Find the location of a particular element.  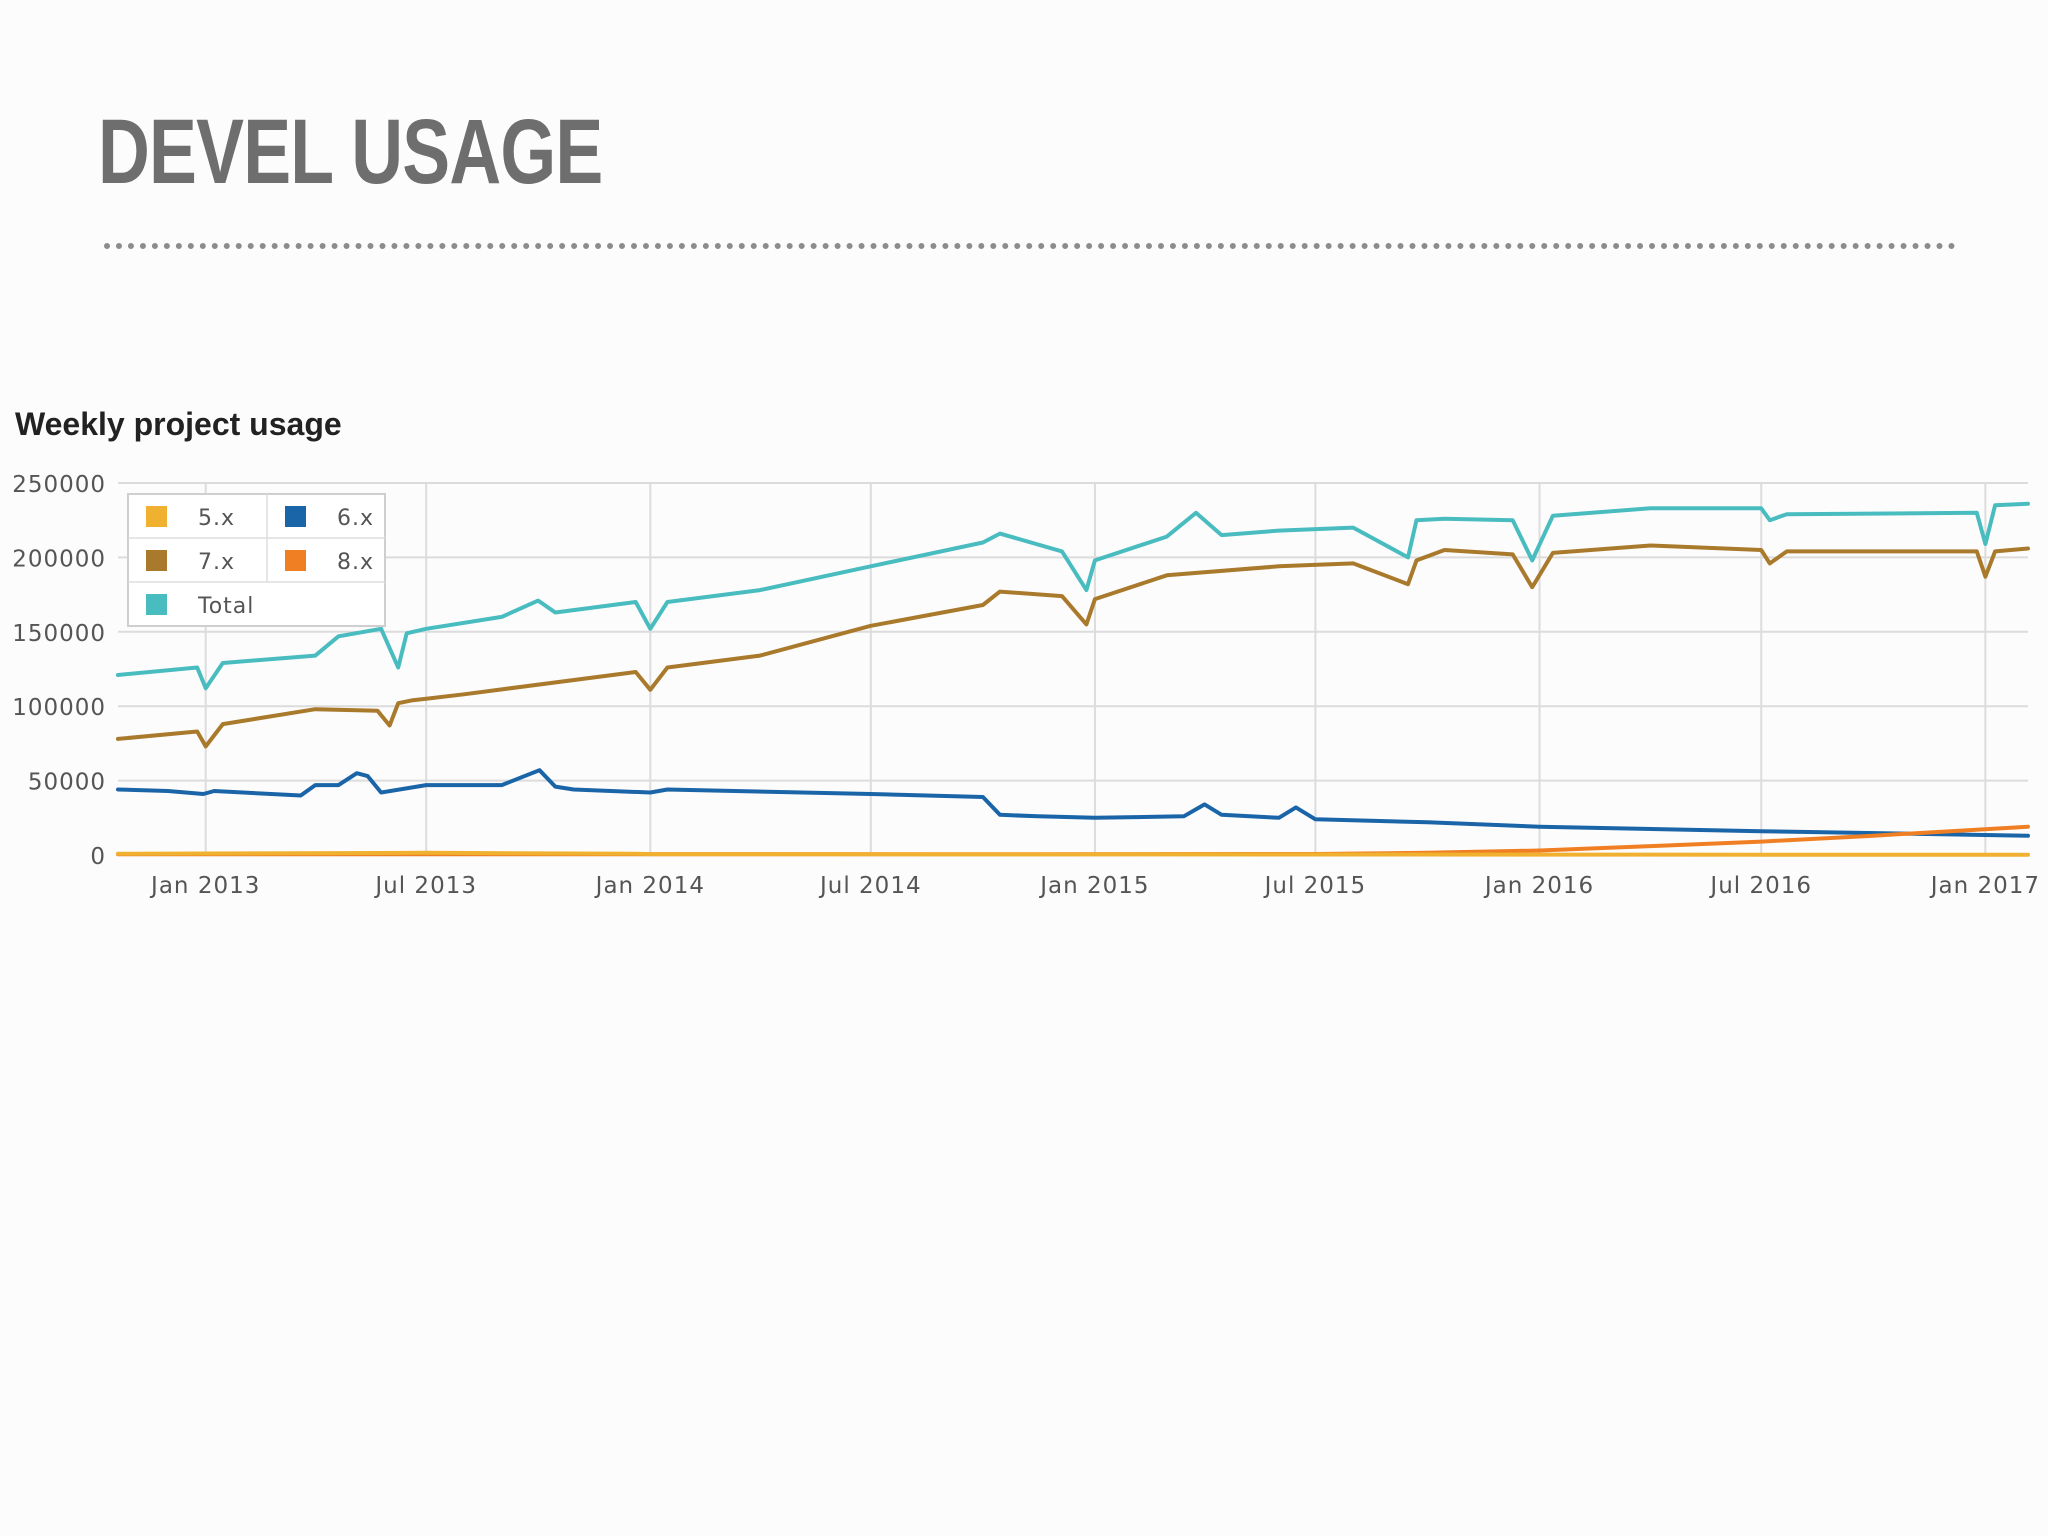

legend-label-7x: 7.x is located at coordinates (216, 562).